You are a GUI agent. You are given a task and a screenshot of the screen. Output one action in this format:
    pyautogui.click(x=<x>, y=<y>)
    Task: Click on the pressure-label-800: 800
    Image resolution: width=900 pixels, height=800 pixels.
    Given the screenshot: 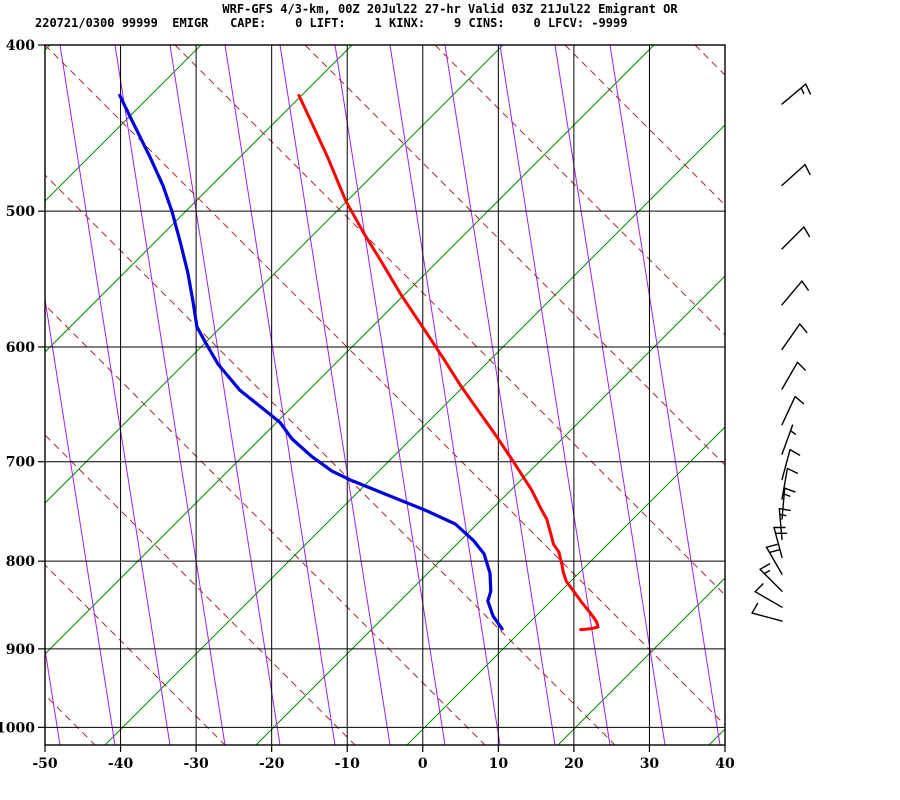 What is the action you would take?
    pyautogui.click(x=20, y=562)
    